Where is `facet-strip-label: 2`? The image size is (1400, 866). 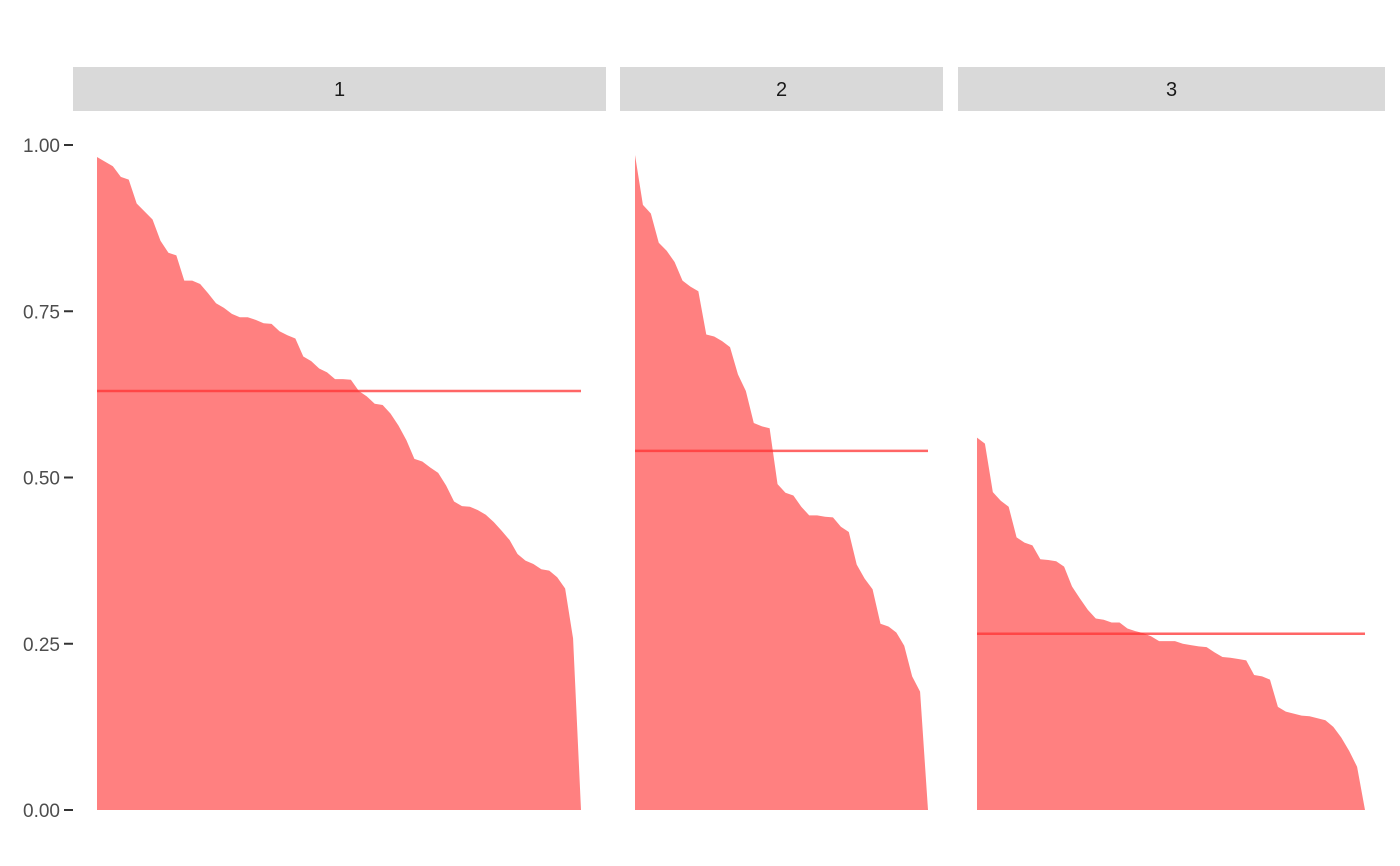
facet-strip-label: 2 is located at coordinates (781, 90).